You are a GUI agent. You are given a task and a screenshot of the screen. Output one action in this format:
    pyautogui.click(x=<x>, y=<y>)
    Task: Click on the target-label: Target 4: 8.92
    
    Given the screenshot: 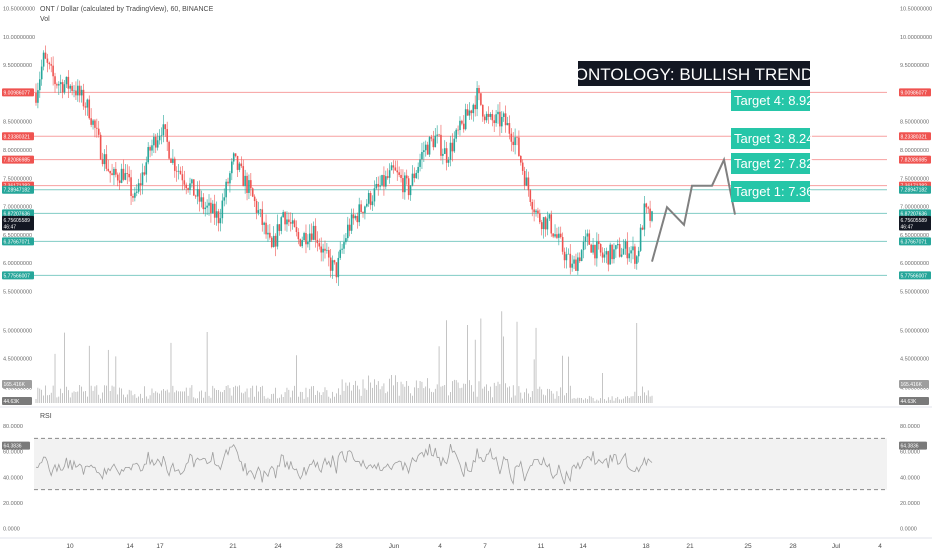 What is the action you would take?
    pyautogui.click(x=774, y=100)
    